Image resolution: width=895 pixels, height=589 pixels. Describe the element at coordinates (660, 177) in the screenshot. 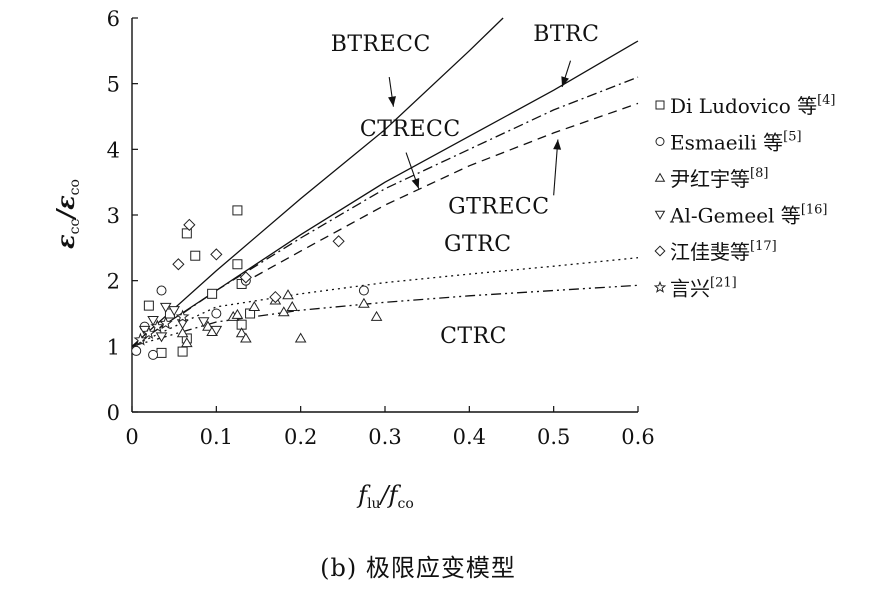

I see `legend-marker-triangle-up` at that location.